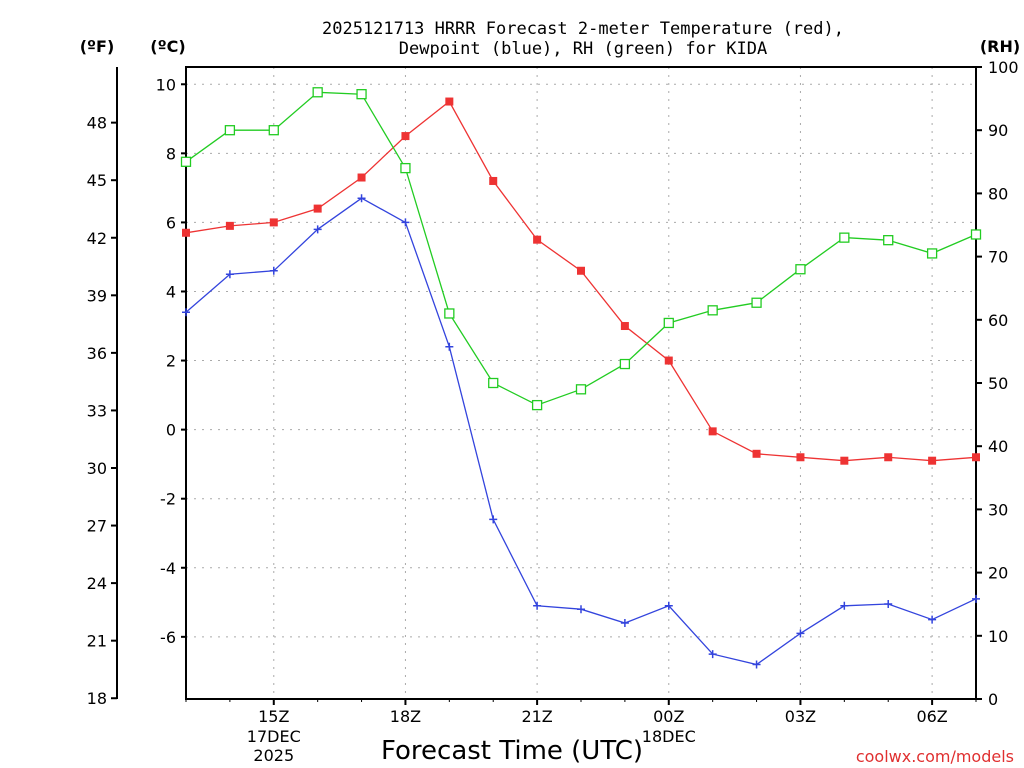  I want to click on celsius-tick-label-5: 4, so click(171, 291).